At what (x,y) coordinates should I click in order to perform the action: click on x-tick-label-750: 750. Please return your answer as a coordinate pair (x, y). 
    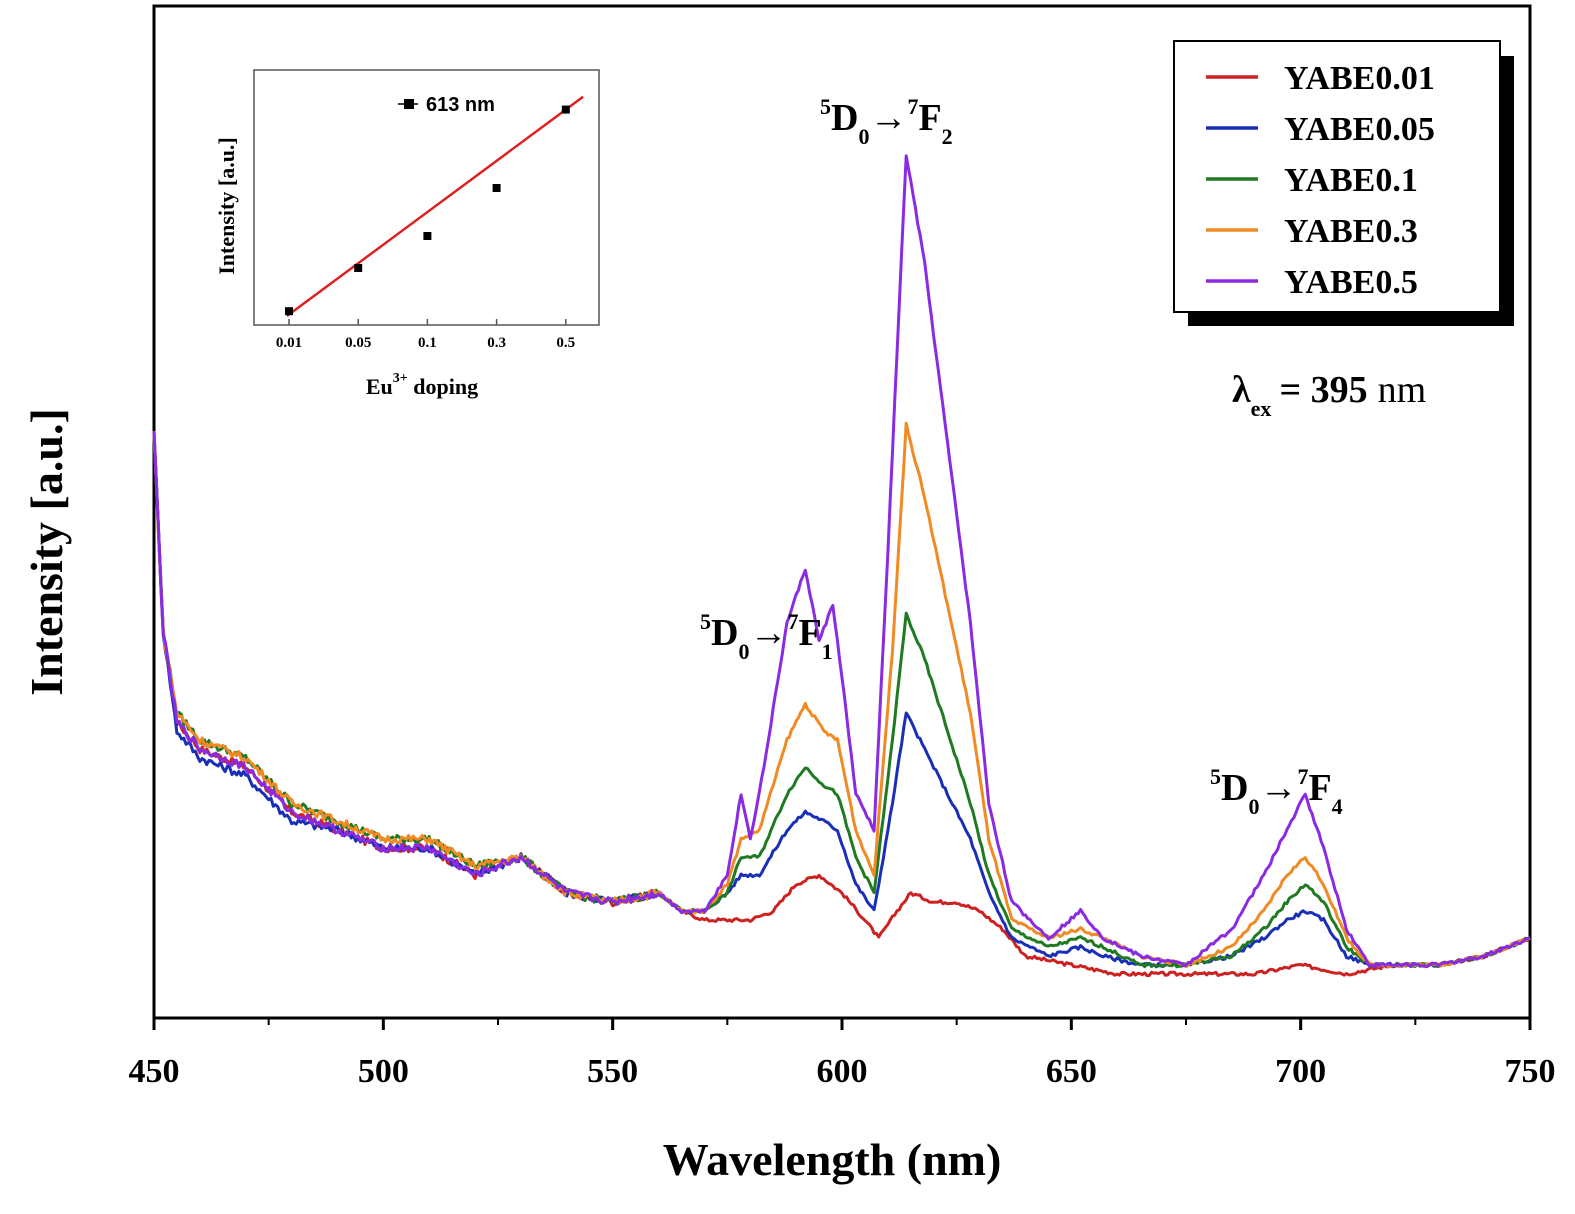
    Looking at the image, I should click on (1530, 1071).